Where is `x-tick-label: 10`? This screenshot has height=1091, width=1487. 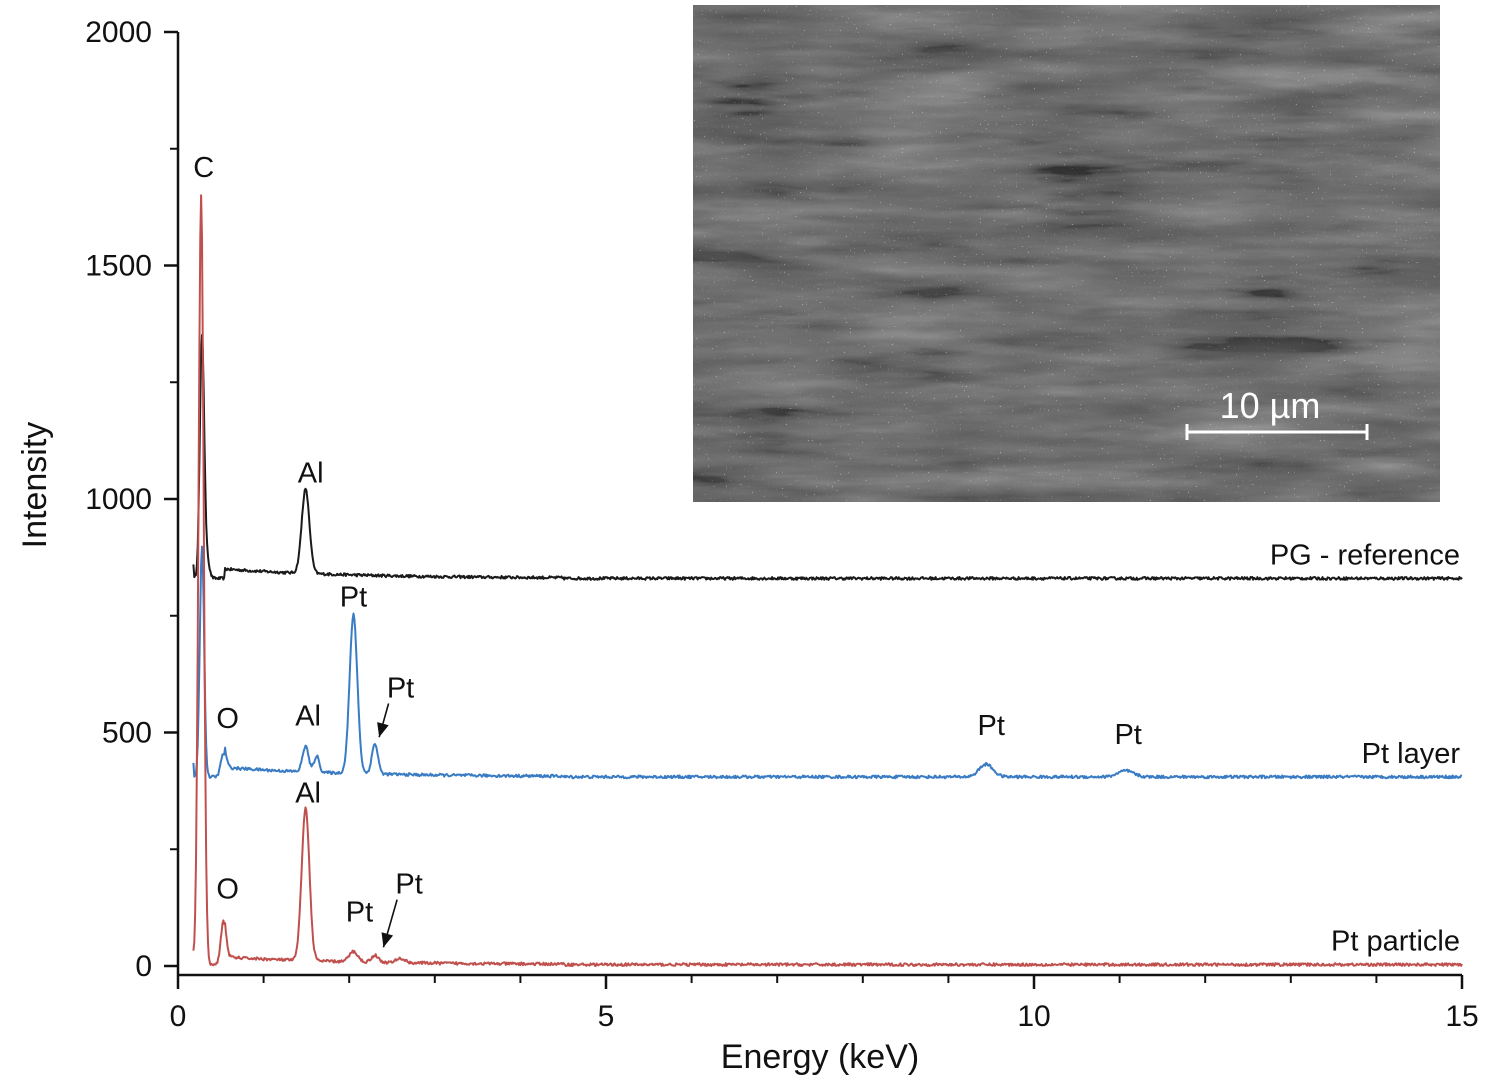 x-tick-label: 10 is located at coordinates (1033, 1016).